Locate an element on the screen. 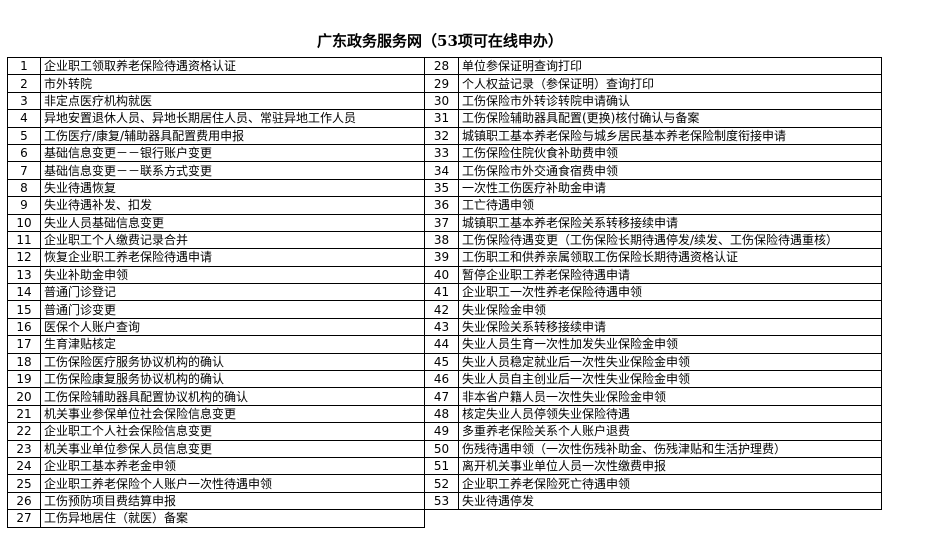  service-name: 普通门诊变更 is located at coordinates (232, 309).